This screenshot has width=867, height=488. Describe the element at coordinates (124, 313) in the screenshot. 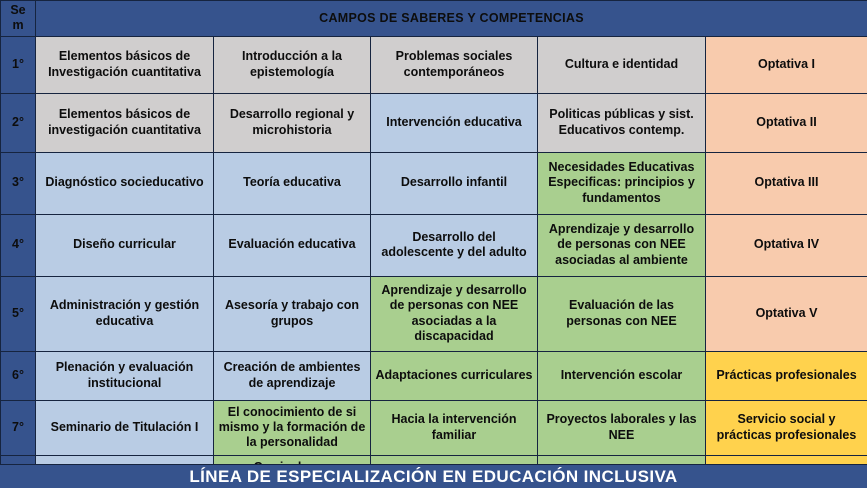

I see `course-cell: Administración y gestión educativa` at that location.